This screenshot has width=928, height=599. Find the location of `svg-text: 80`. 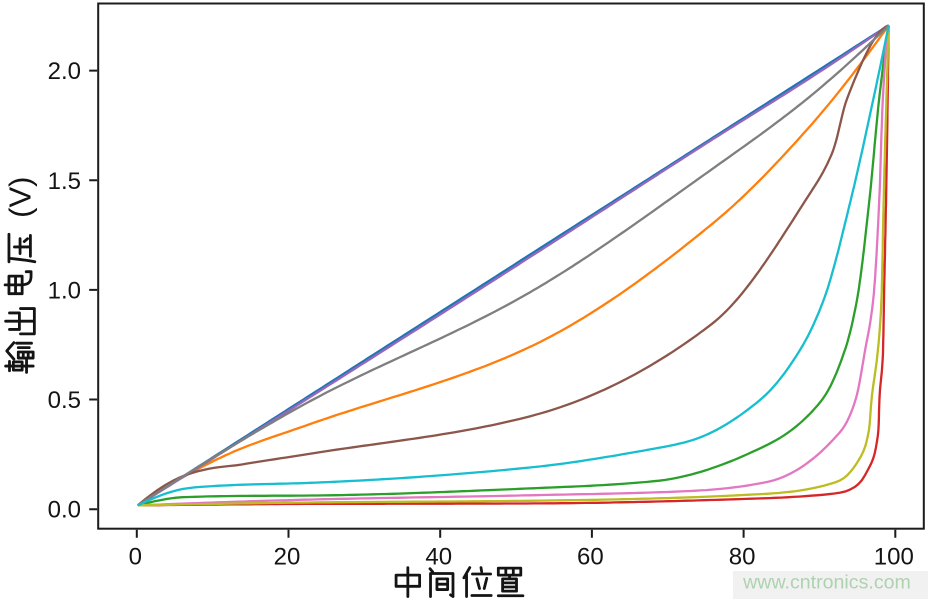

svg-text: 80 is located at coordinates (742, 557).